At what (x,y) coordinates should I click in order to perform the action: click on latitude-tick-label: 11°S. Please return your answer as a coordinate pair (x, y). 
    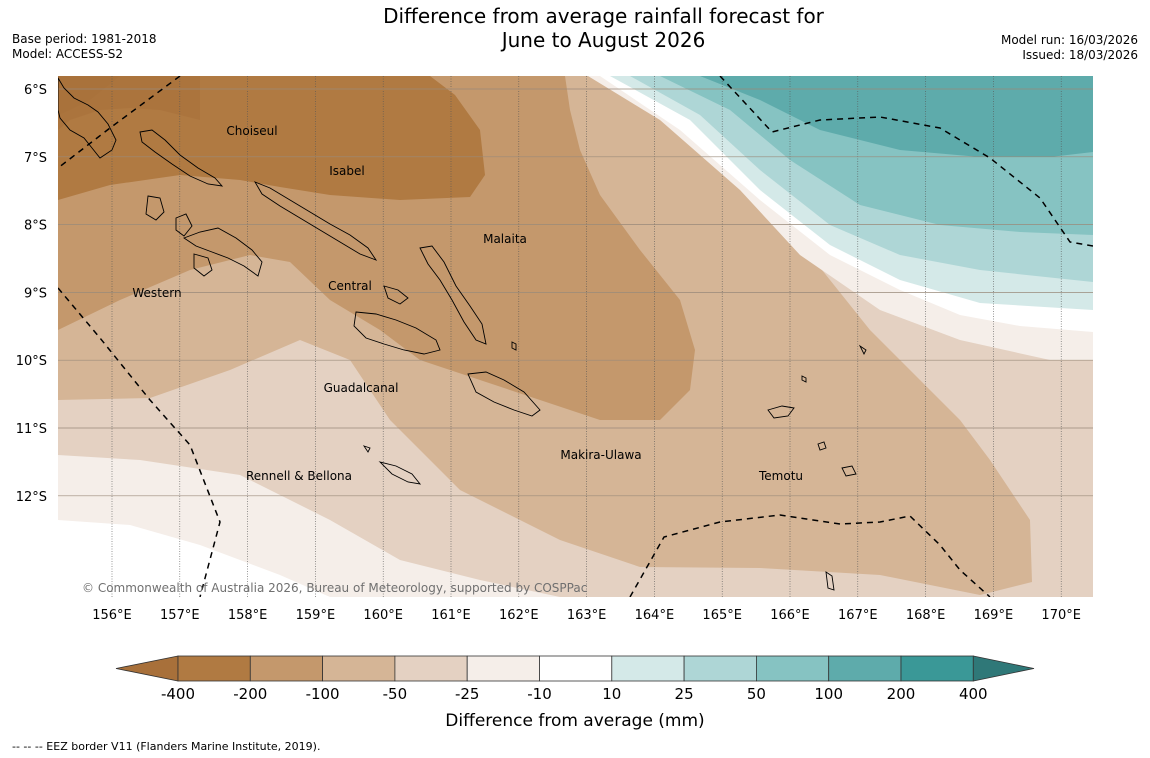
    Looking at the image, I should click on (31, 429).